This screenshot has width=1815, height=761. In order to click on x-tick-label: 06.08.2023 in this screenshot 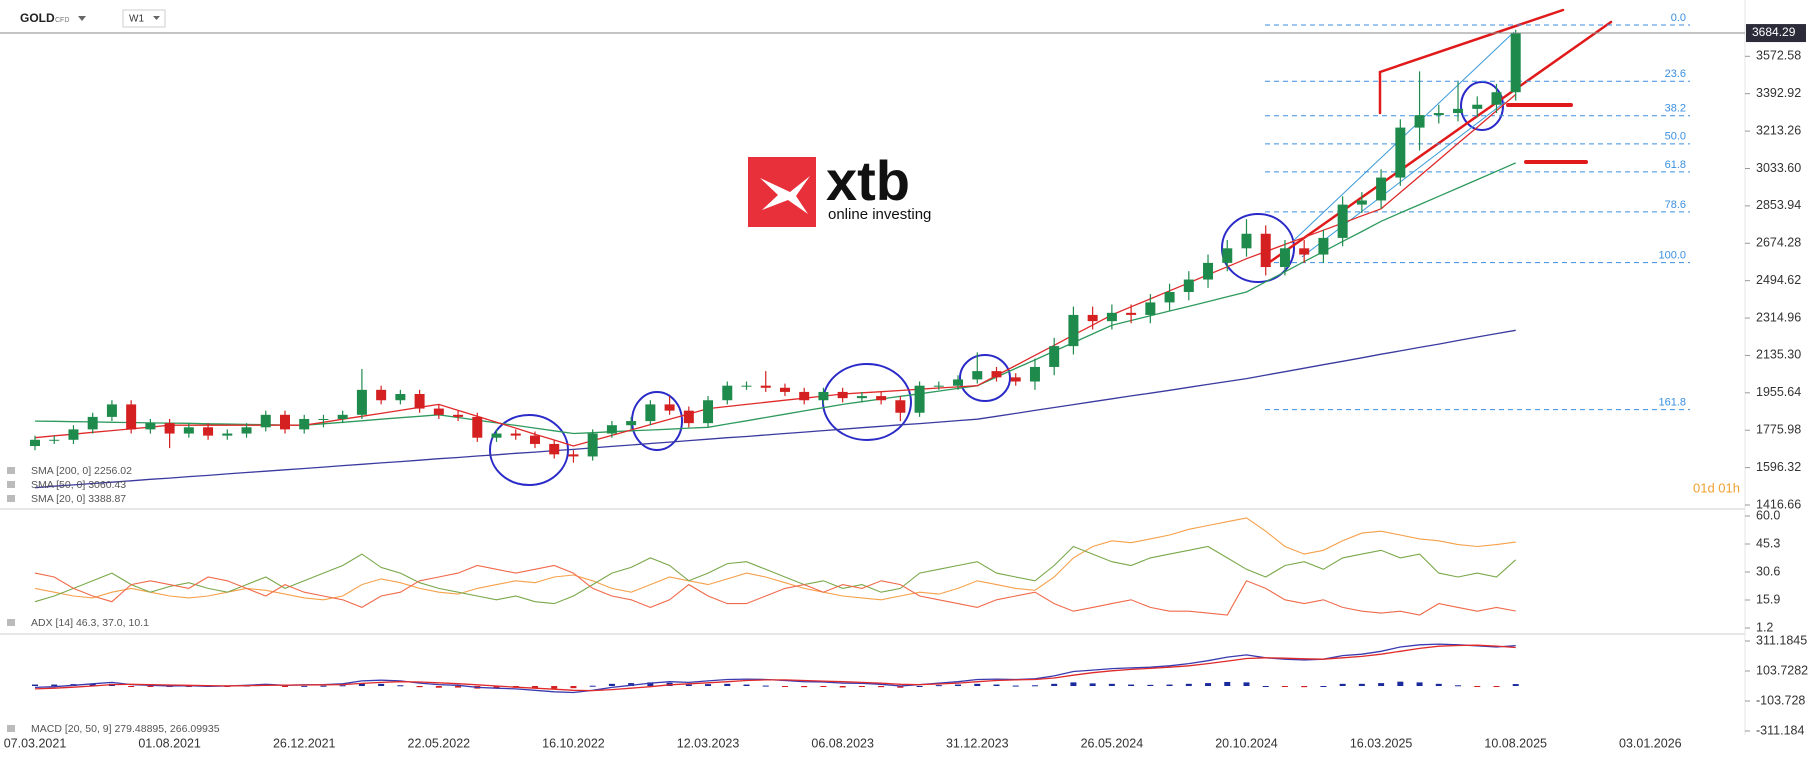, I will do `click(842, 743)`.